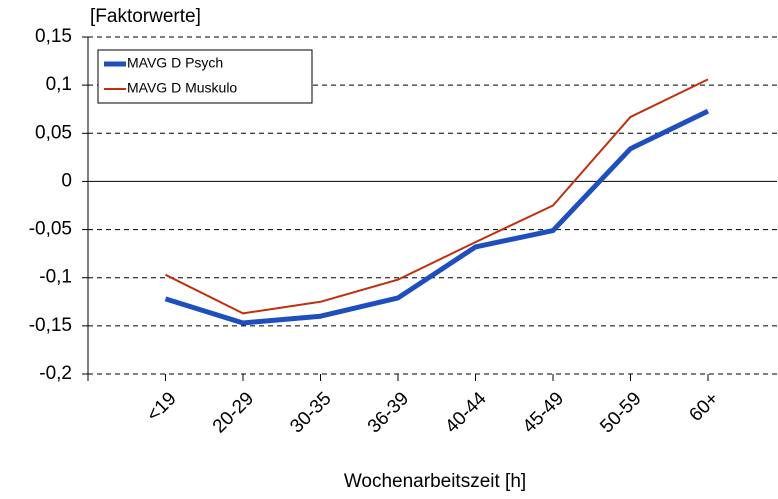 The height and width of the screenshot is (499, 778). What do you see at coordinates (55, 373) in the screenshot?
I see `y-tick-label: -0,2` at bounding box center [55, 373].